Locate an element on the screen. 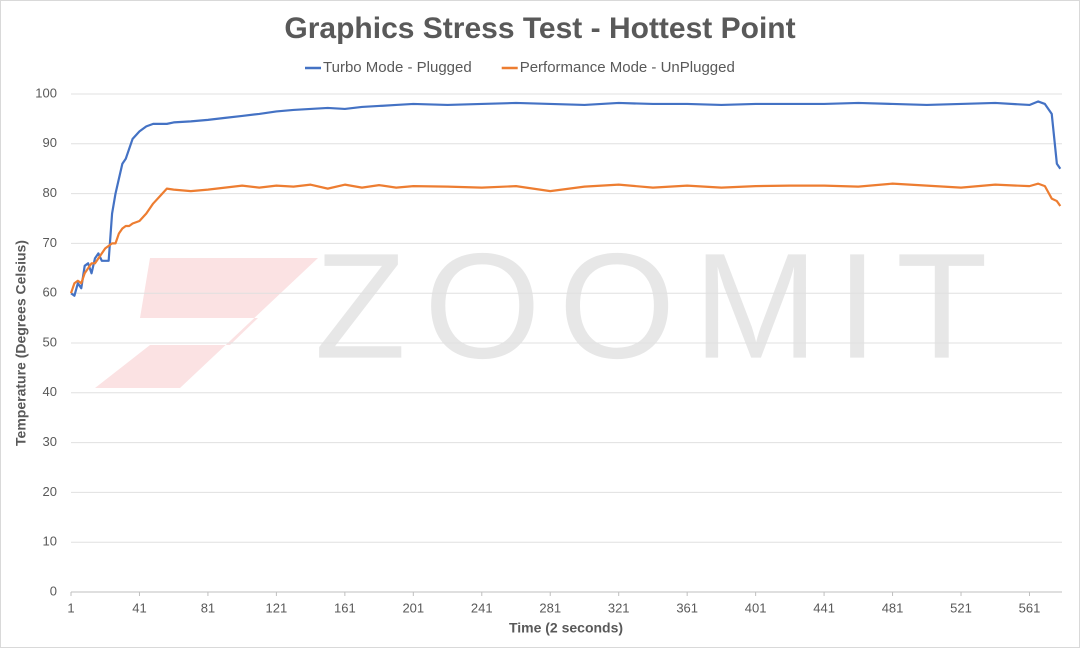 This screenshot has width=1080, height=648. y-tick-label: 30 is located at coordinates (50, 441).